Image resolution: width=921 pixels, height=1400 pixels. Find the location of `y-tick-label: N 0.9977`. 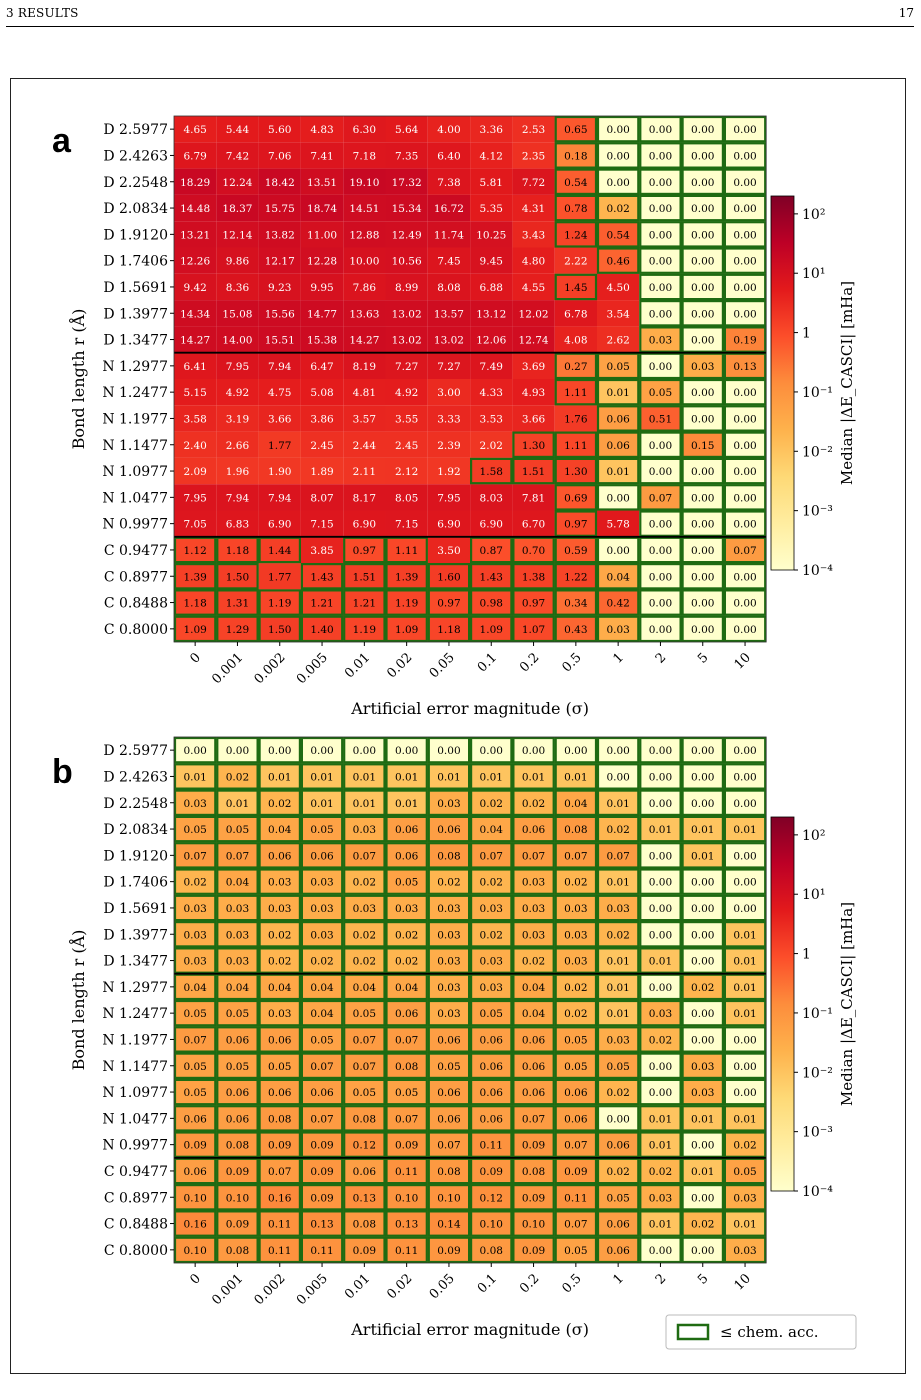

y-tick-label: N 0.9977 is located at coordinates (135, 1146).